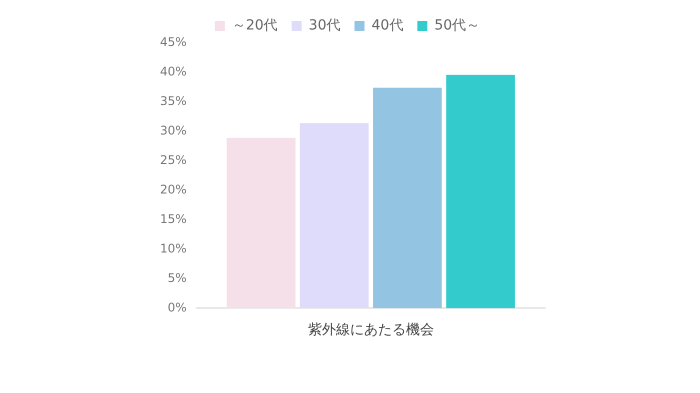 Image resolution: width=700 pixels, height=393 pixels. I want to click on y-tick-label: 40%, so click(173, 71).